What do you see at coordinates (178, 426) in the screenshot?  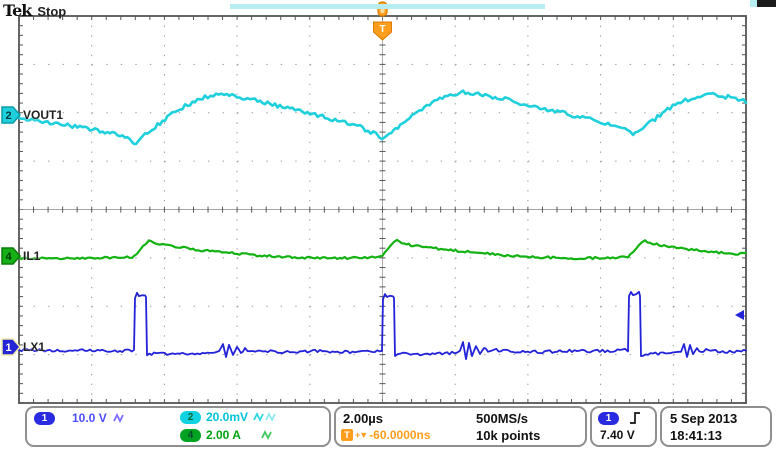 I see `channel-readout-box: 1 10.0 V 2 20.0mV 4 2.00 A` at bounding box center [178, 426].